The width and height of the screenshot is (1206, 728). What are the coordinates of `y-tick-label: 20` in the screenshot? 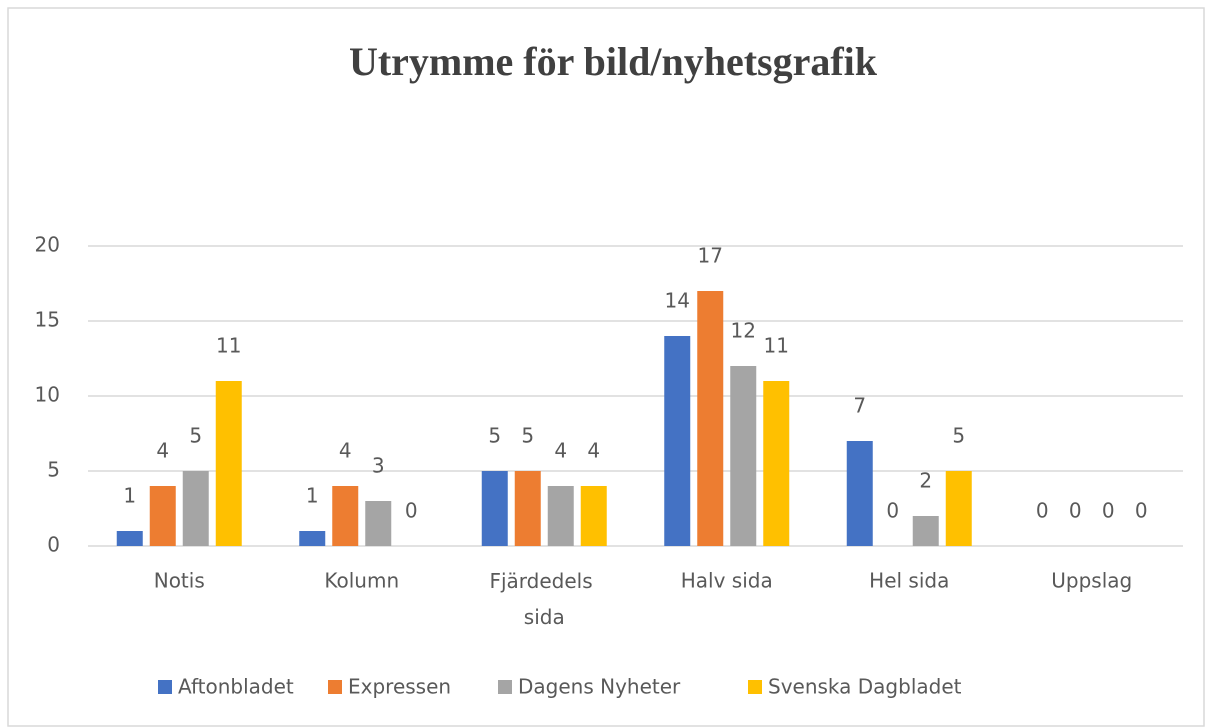 It's located at (47, 245).